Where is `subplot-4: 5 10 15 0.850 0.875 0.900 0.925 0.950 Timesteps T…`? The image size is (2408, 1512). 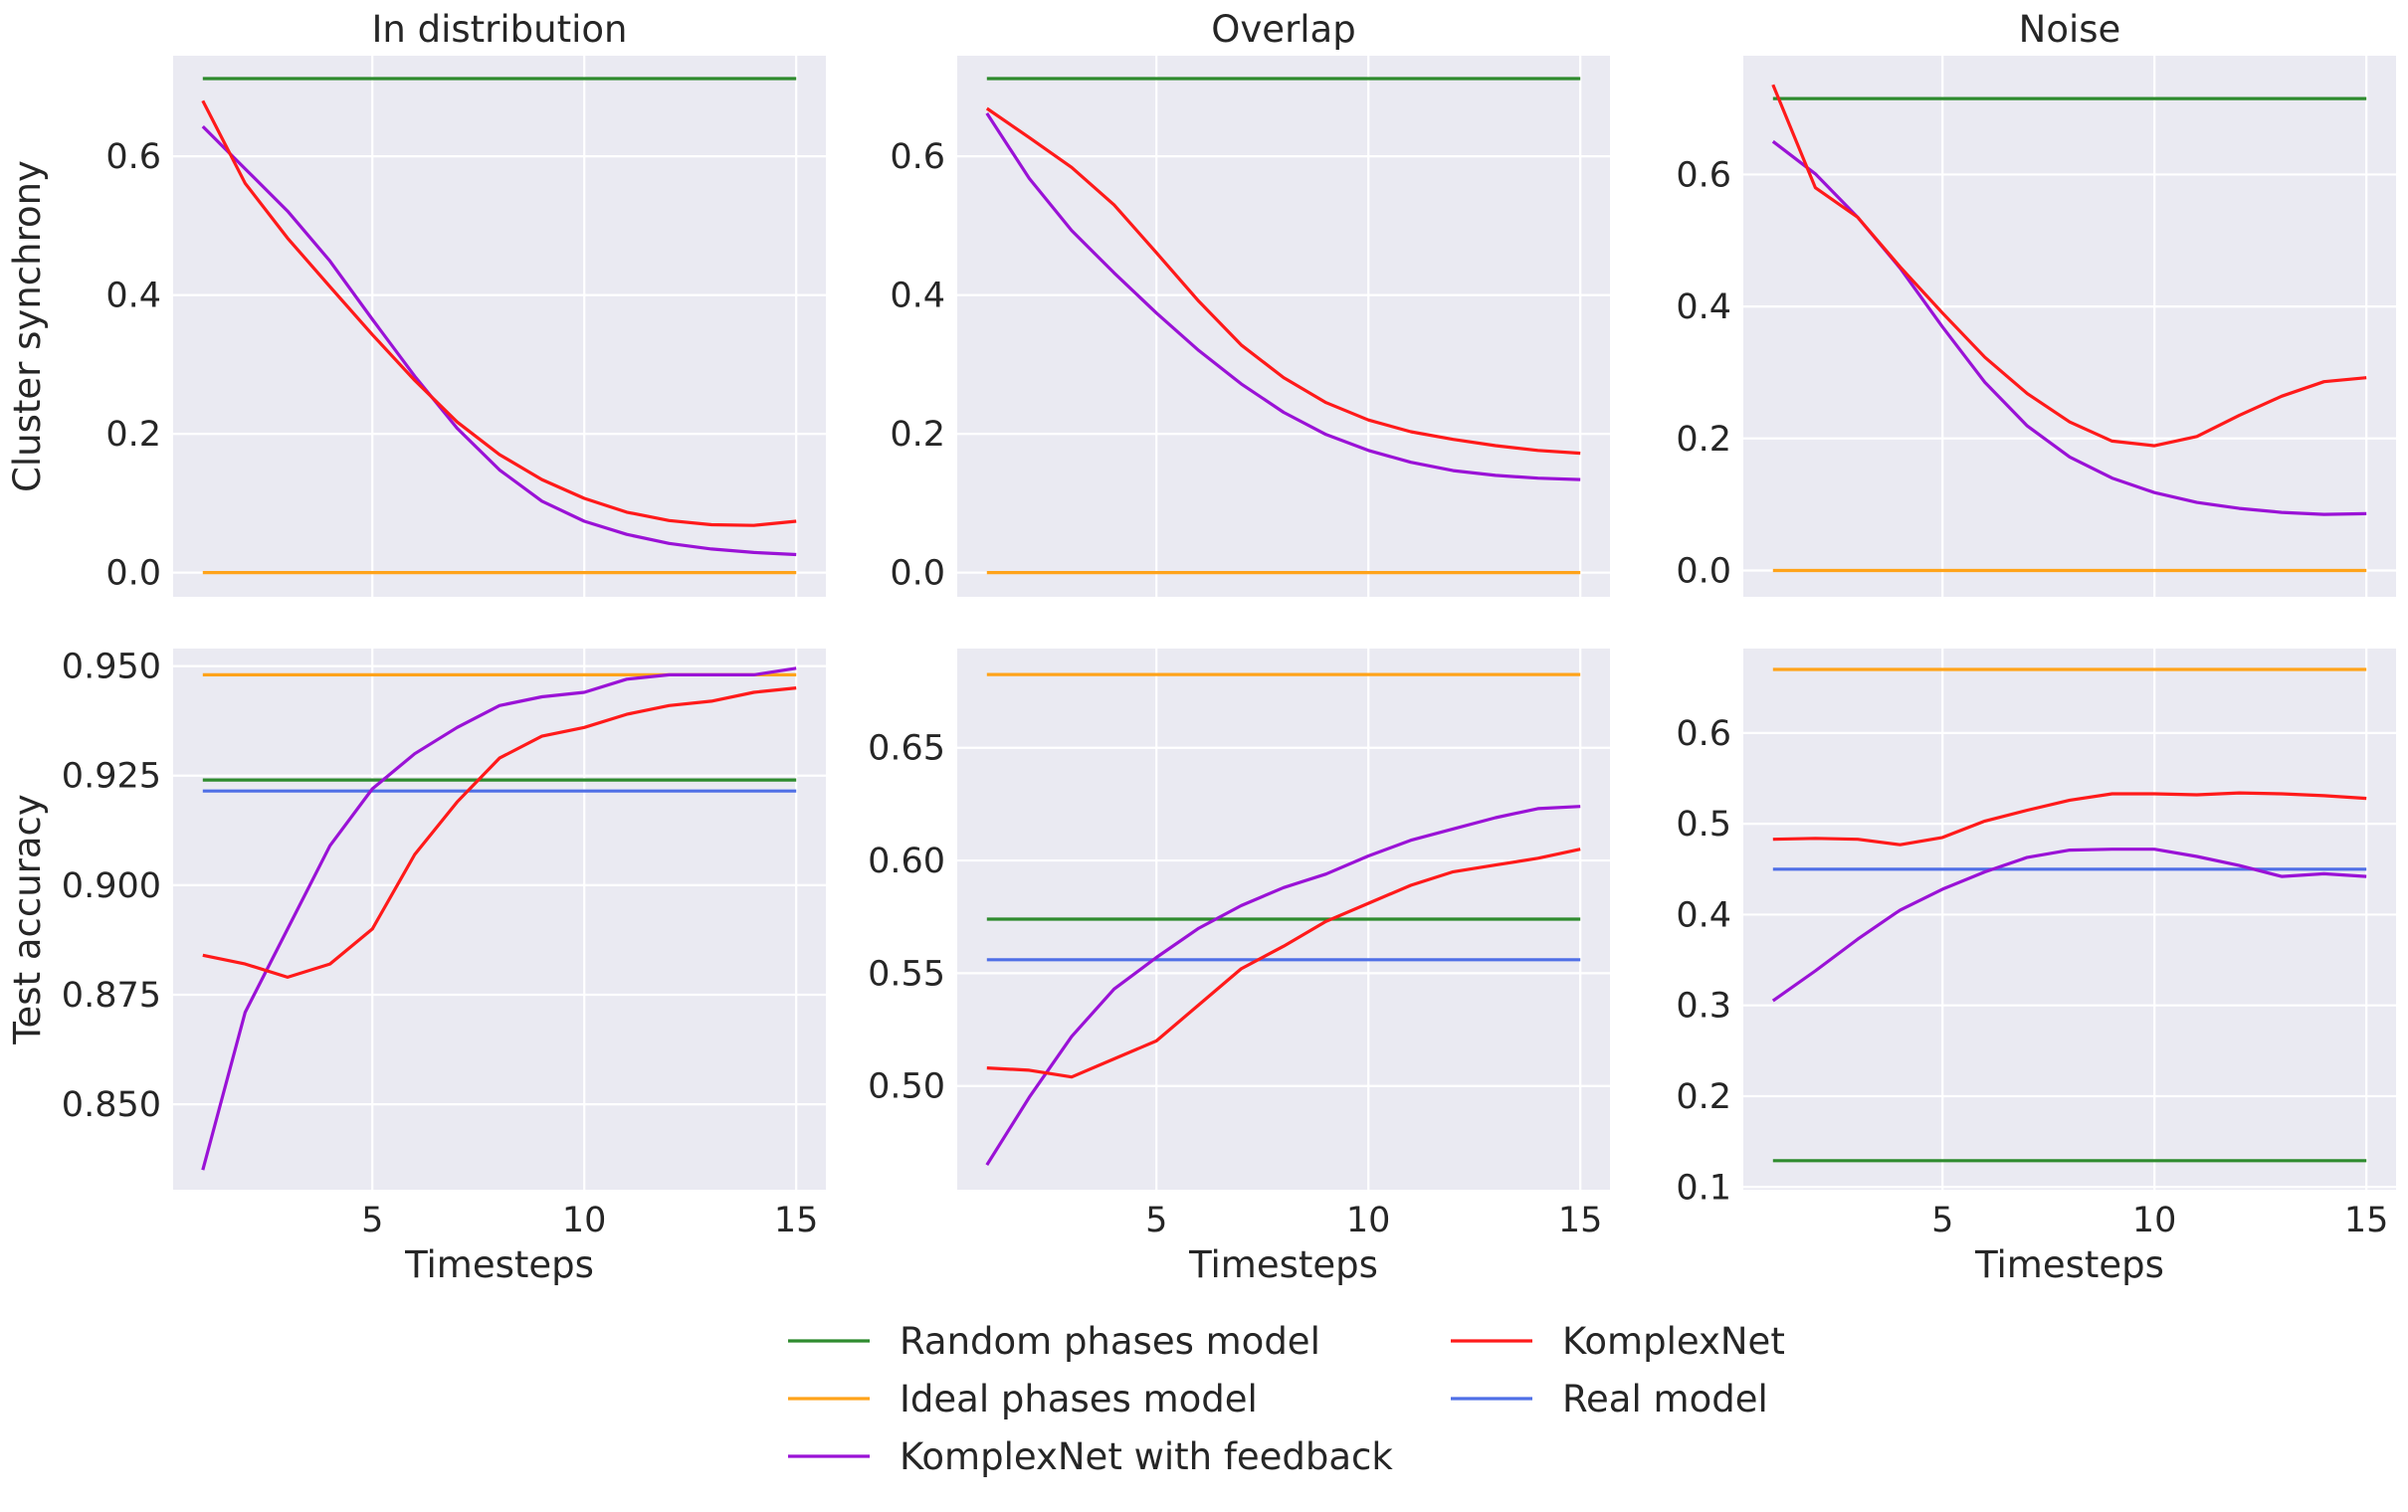 subplot-4: 5 10 15 0.850 0.875 0.900 0.925 0.950 Timesteps T… is located at coordinates (416, 967).